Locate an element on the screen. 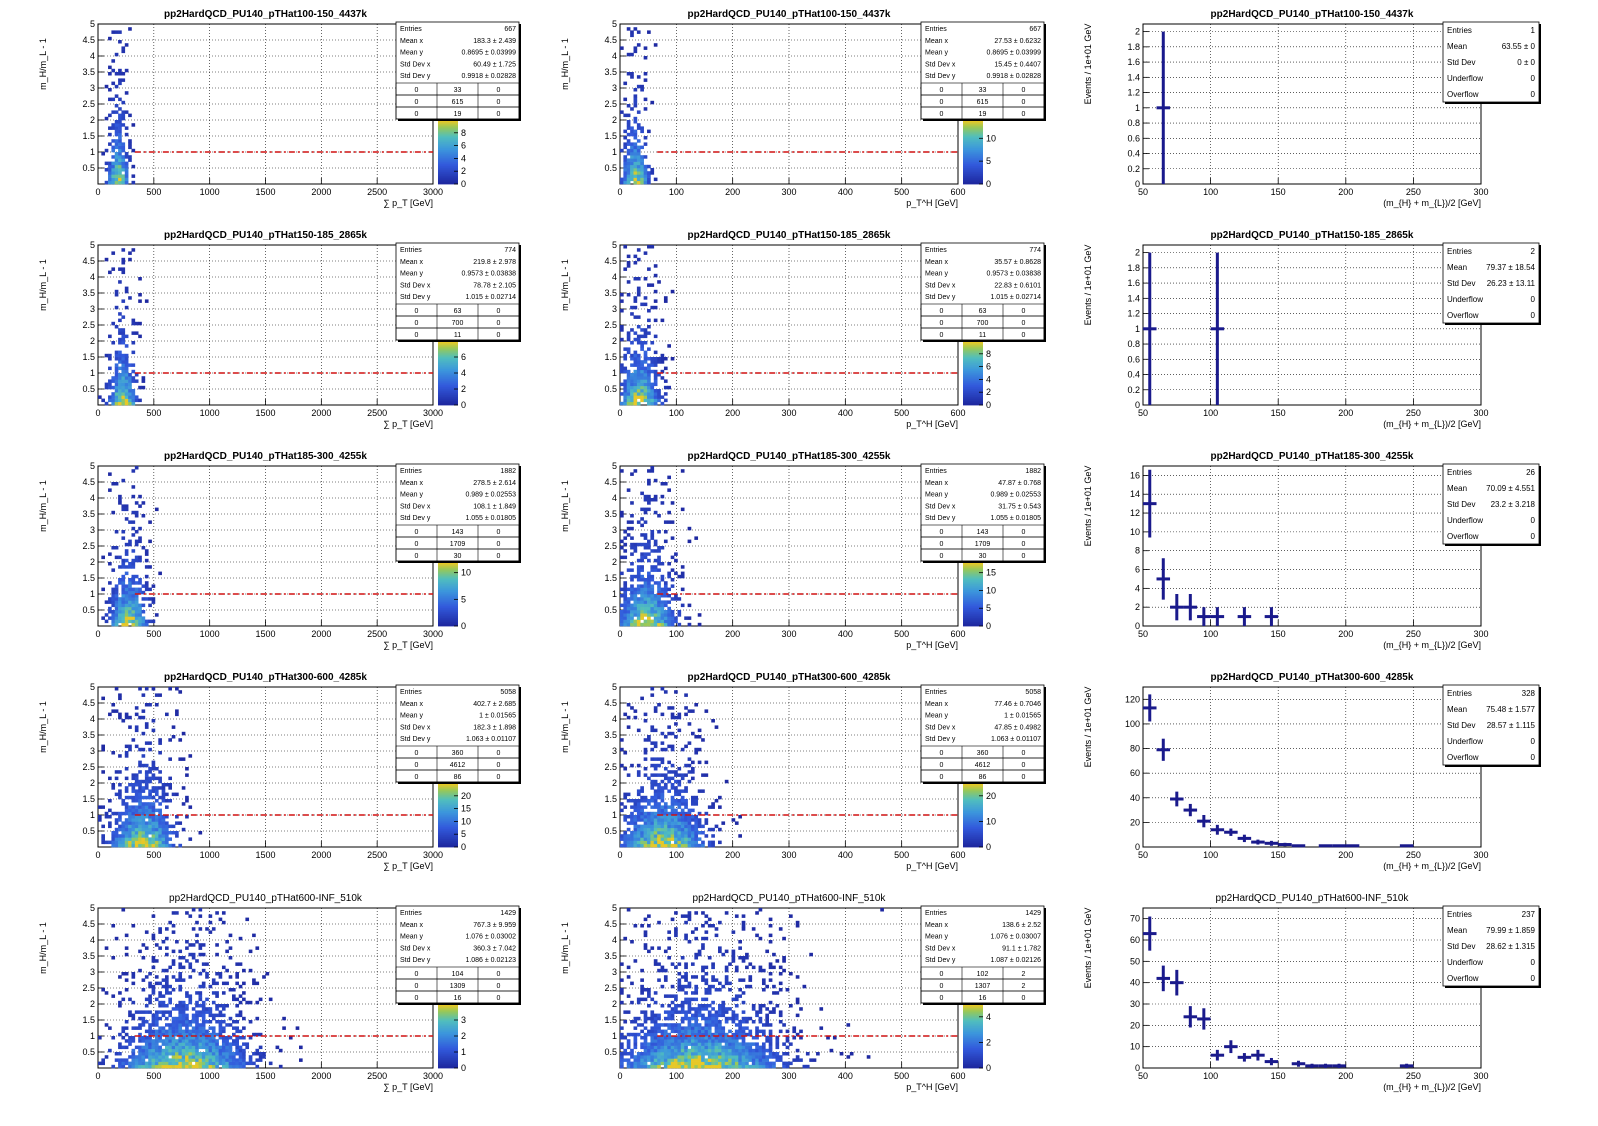 The image size is (1598, 1126). stats-value: 23.2 ± 3.218 is located at coordinates (1513, 504).